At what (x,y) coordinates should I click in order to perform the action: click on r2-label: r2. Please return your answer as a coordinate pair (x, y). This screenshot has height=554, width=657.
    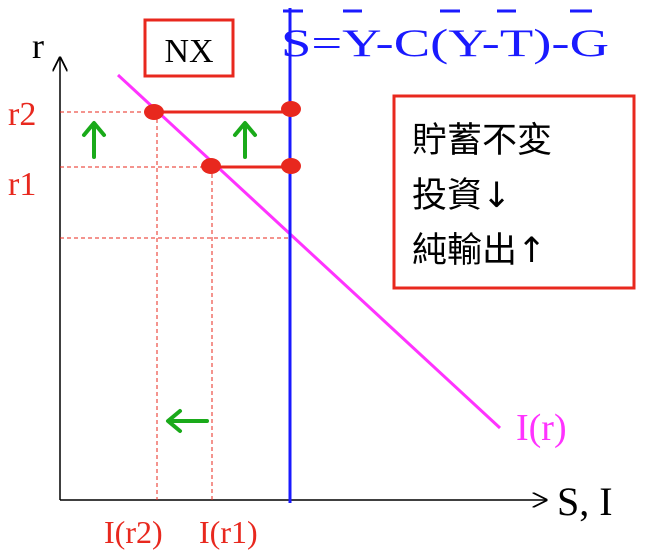
    Looking at the image, I should click on (22, 114).